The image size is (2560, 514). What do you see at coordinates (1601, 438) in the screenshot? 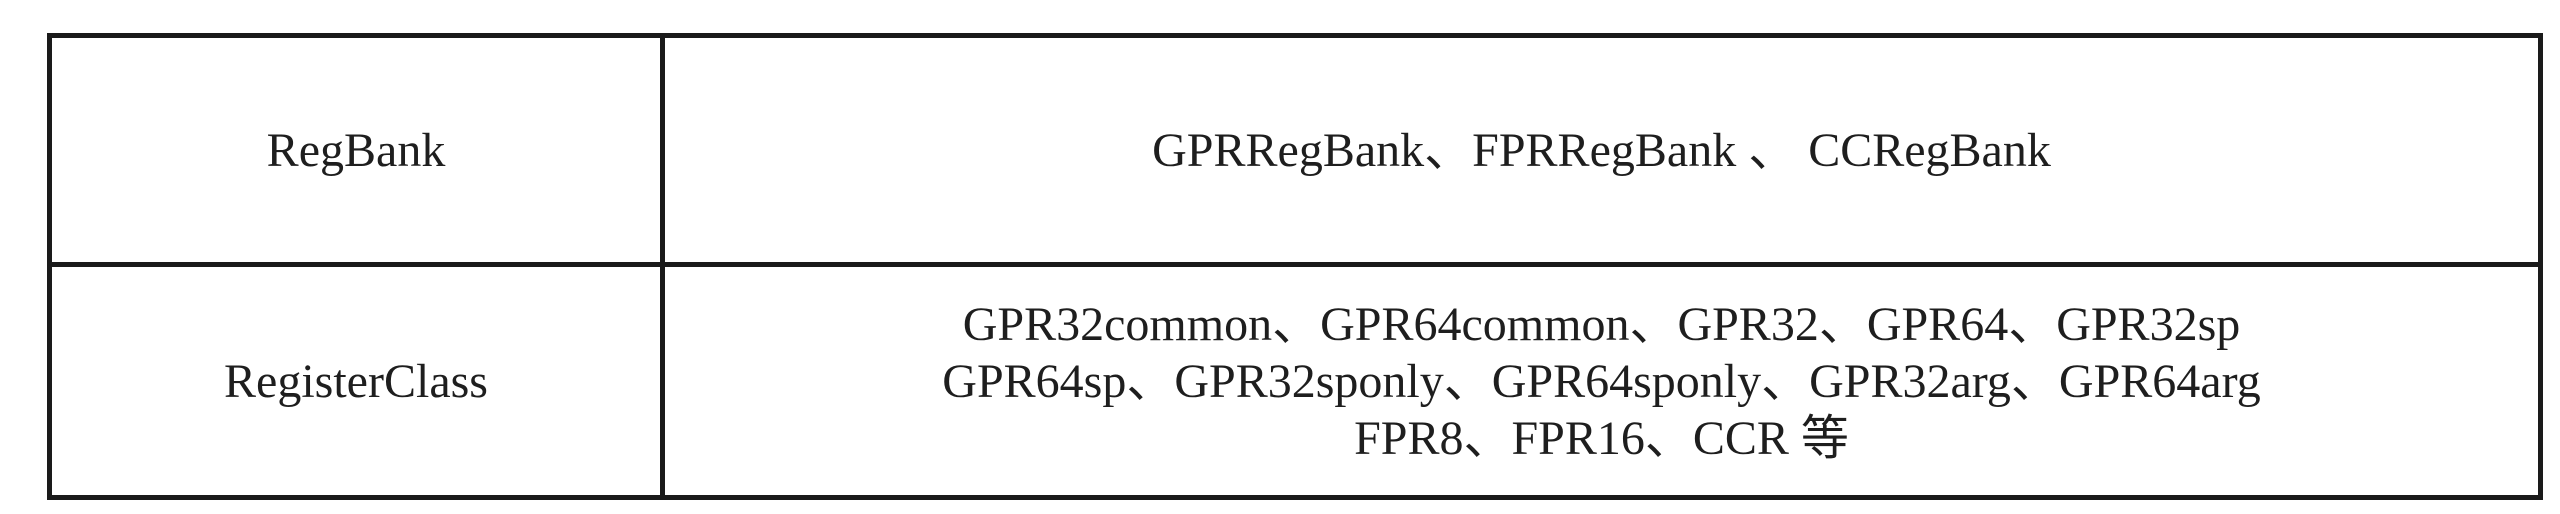
I see `value-line: FPR8、FPR16、CCR 等` at bounding box center [1601, 438].